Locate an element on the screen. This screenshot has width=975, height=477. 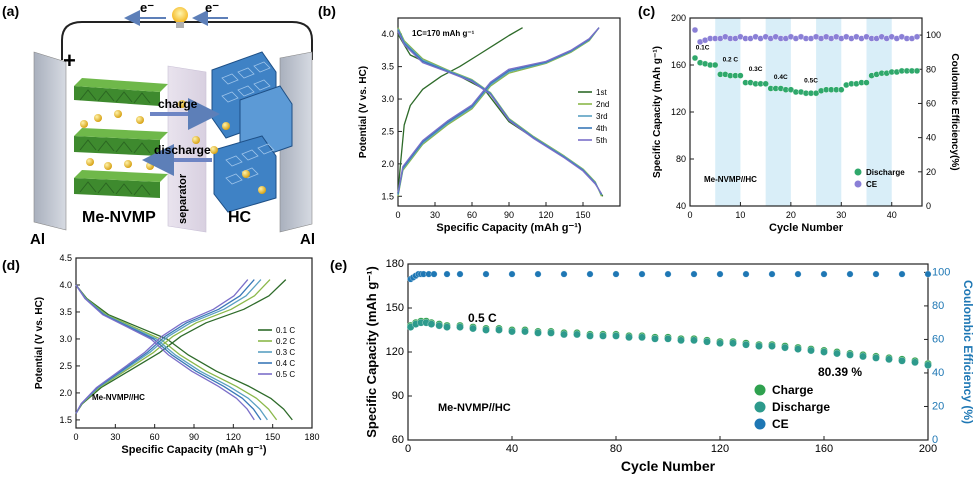
rate-label: 0.5C is located at coordinates (811, 81).